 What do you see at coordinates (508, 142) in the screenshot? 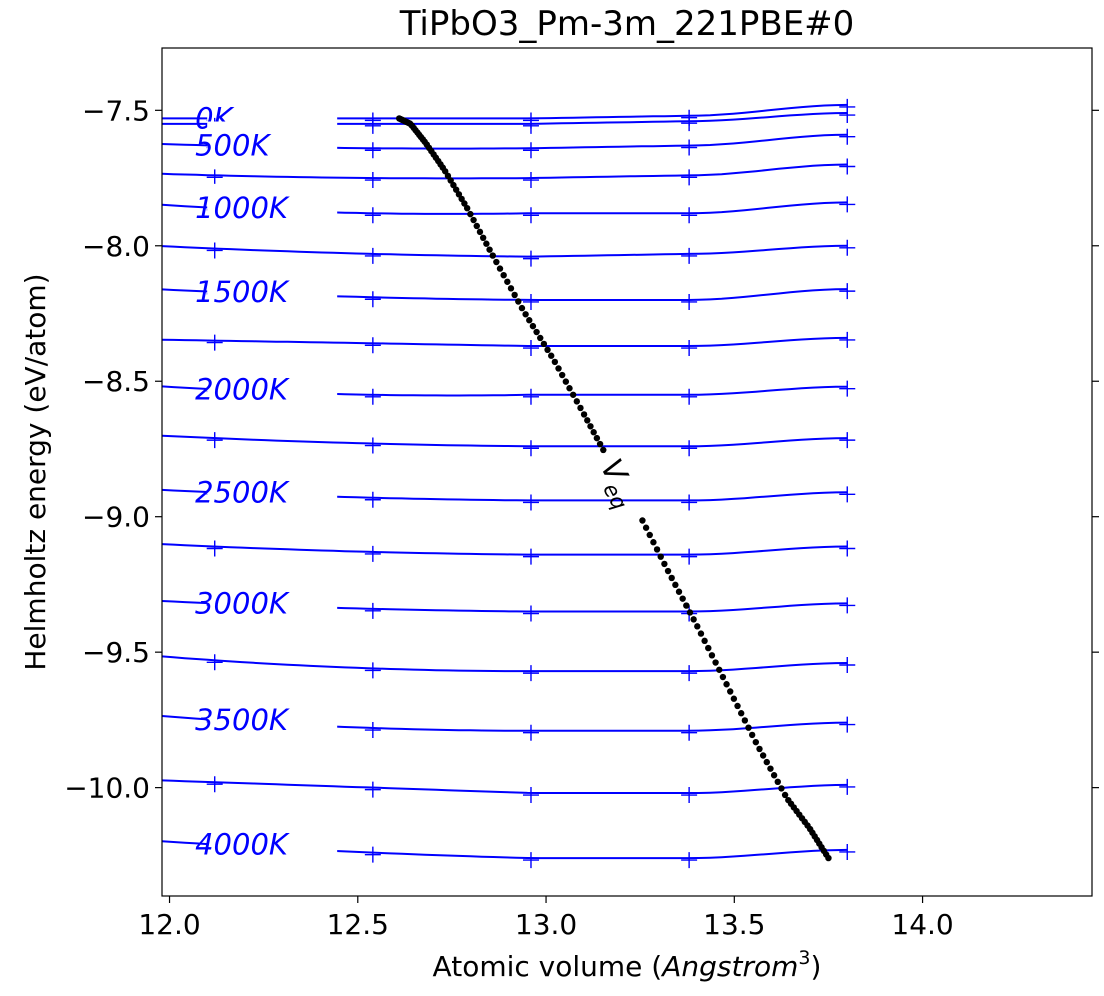
I see `isotherm-500K: 500K` at bounding box center [508, 142].